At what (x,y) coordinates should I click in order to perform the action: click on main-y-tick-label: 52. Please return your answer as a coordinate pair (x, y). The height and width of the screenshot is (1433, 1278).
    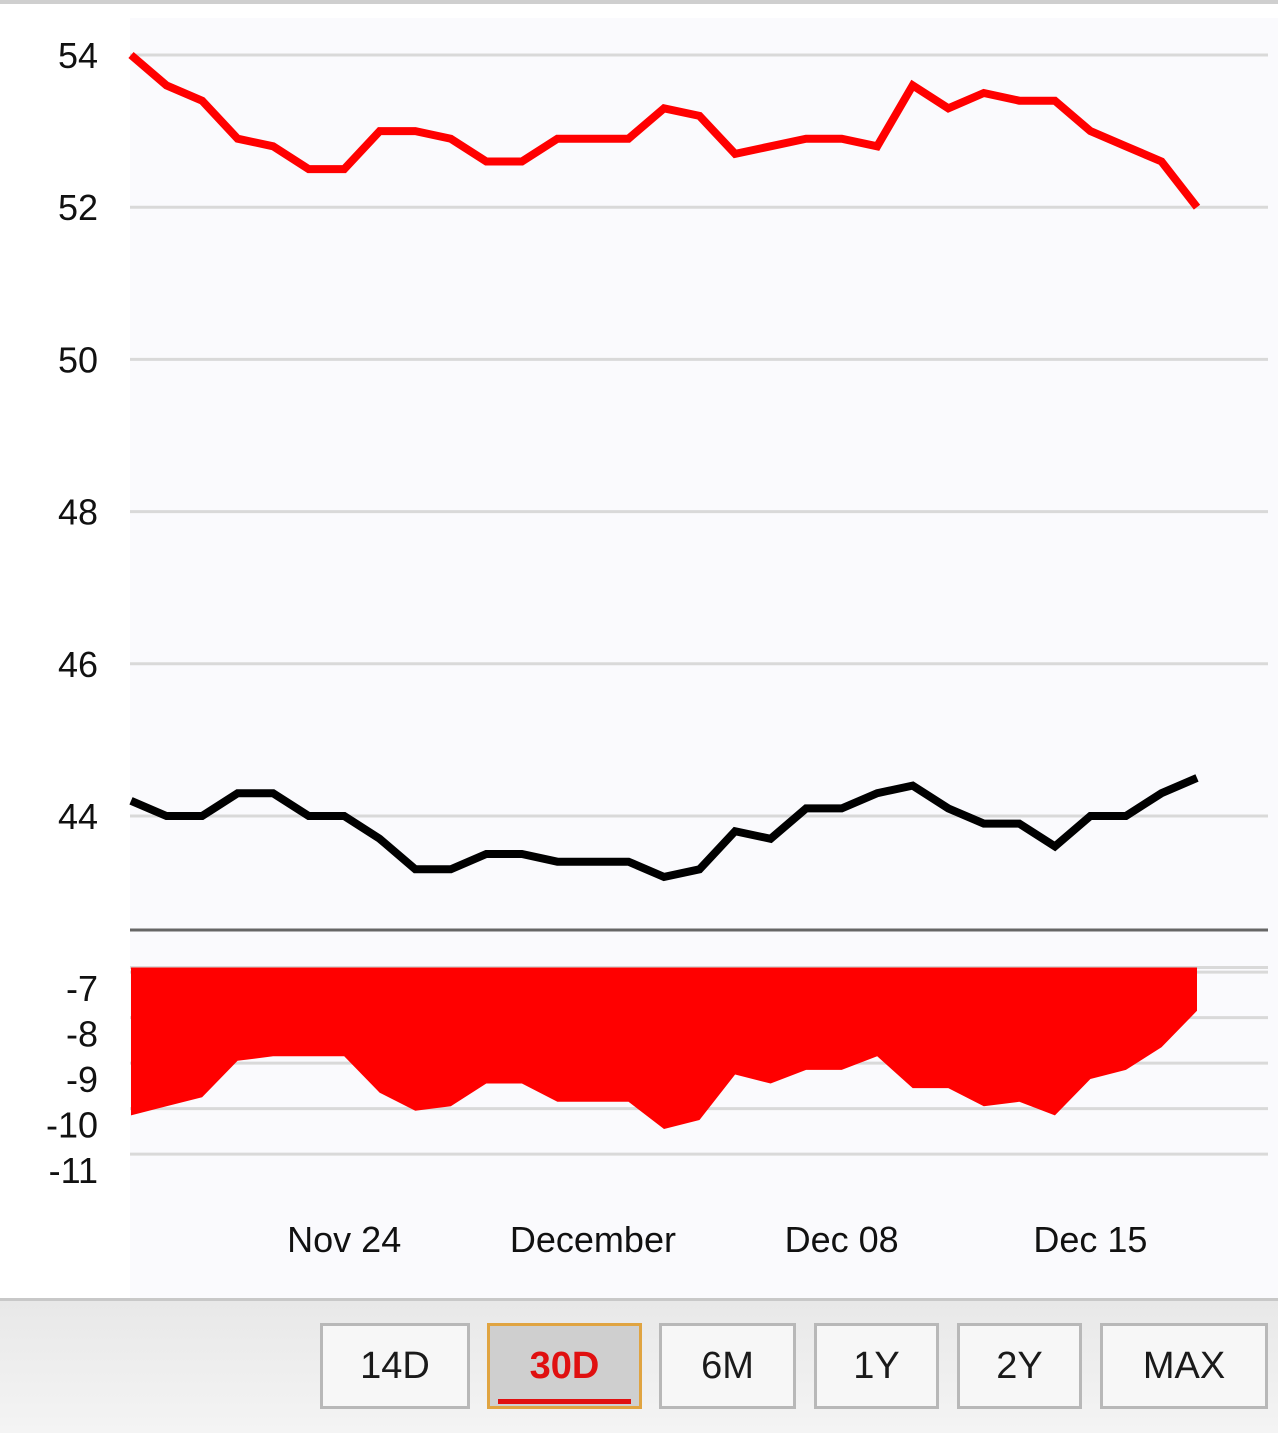
    Looking at the image, I should click on (78, 207).